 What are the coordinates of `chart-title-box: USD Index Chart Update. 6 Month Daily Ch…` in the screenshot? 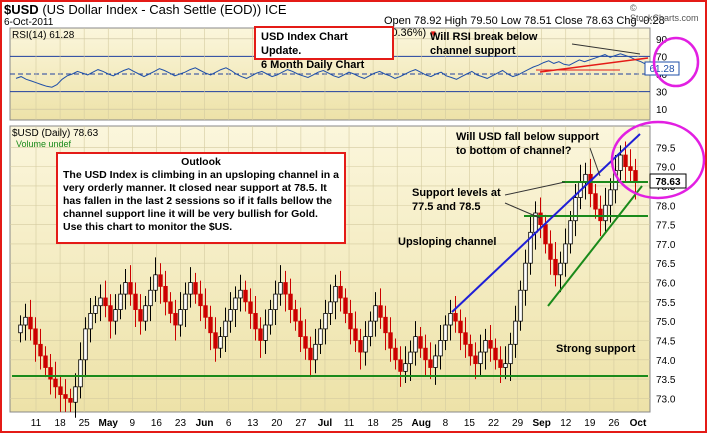 It's located at (324, 48).